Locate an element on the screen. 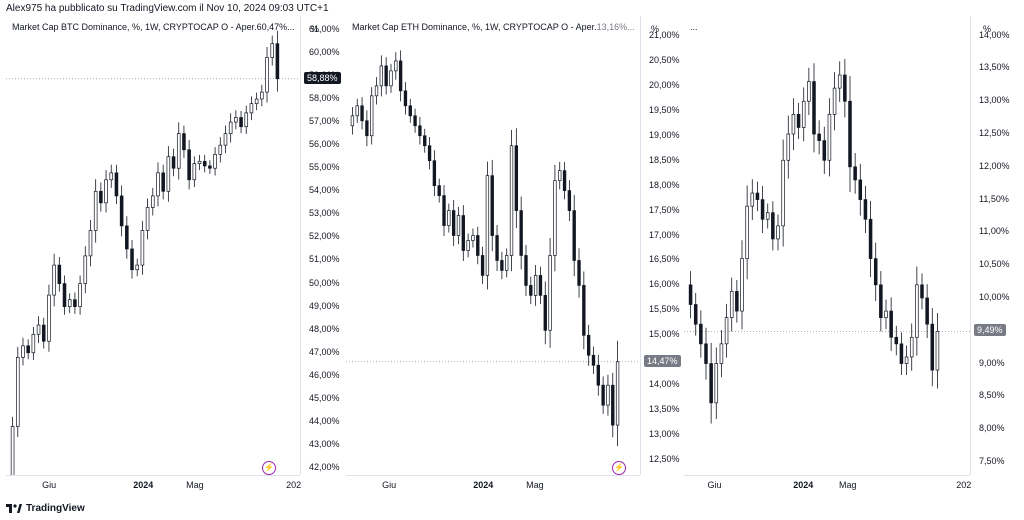 The width and height of the screenshot is (1024, 520). x-tick-label: Giu is located at coordinates (714, 485).